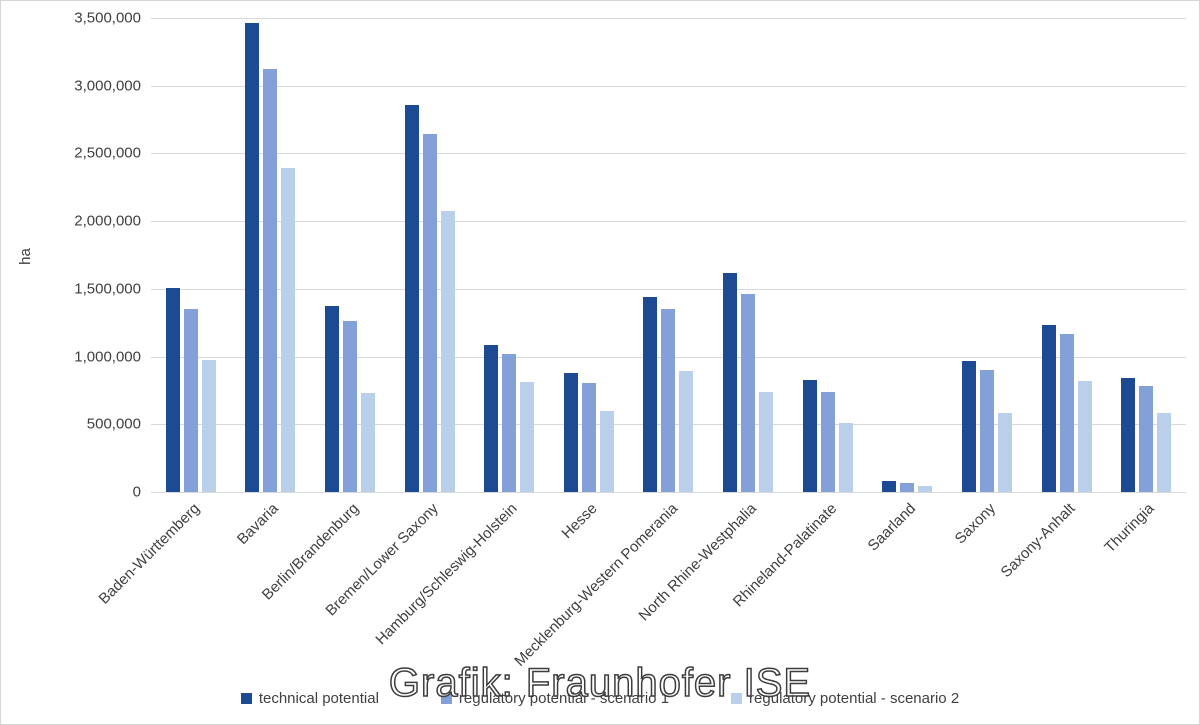 This screenshot has height=725, width=1200. I want to click on x-axis-label: Hamburg/Schleswig-Holstein, so click(446, 574).